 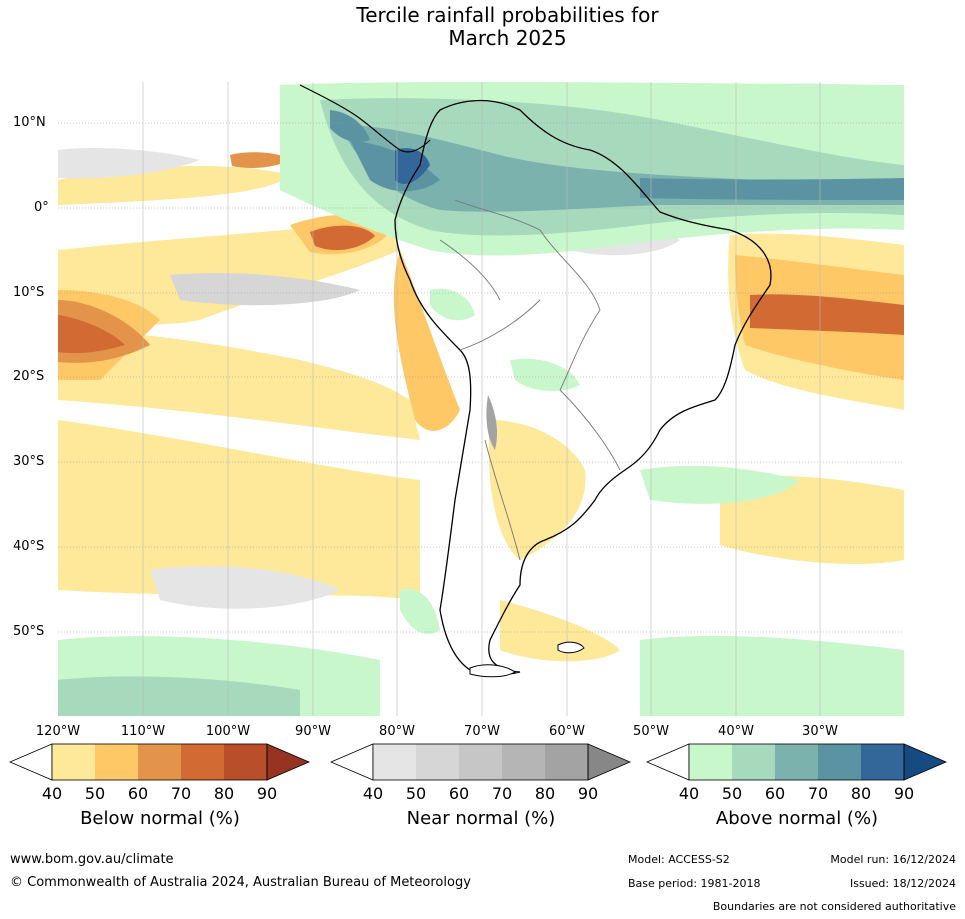 I want to click on lon-label-30w: 30°W, so click(x=820, y=731).